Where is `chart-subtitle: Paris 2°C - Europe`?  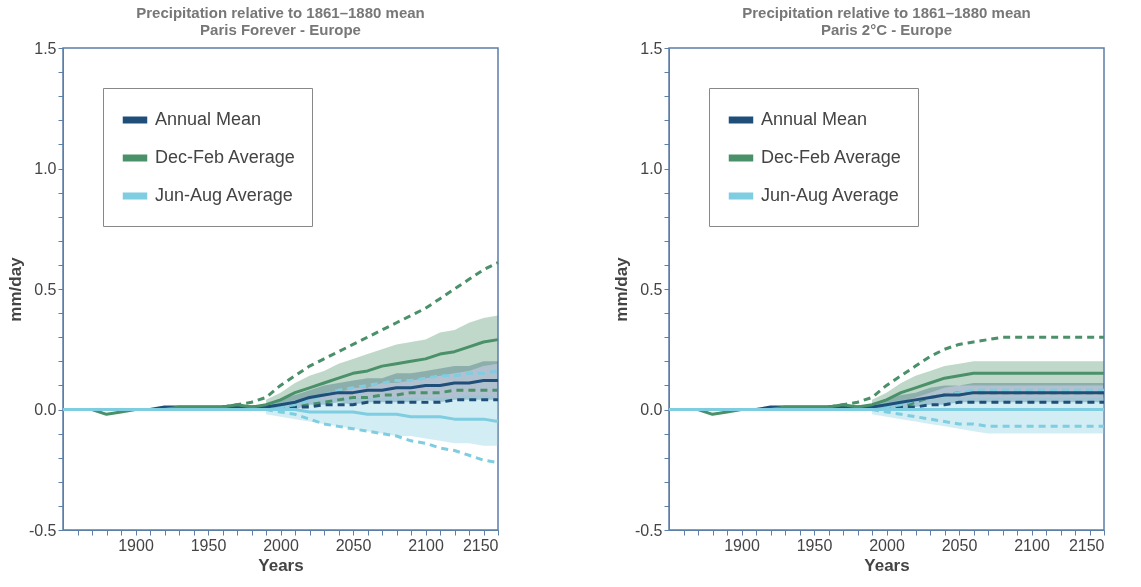 chart-subtitle: Paris 2°C - Europe is located at coordinates (886, 29).